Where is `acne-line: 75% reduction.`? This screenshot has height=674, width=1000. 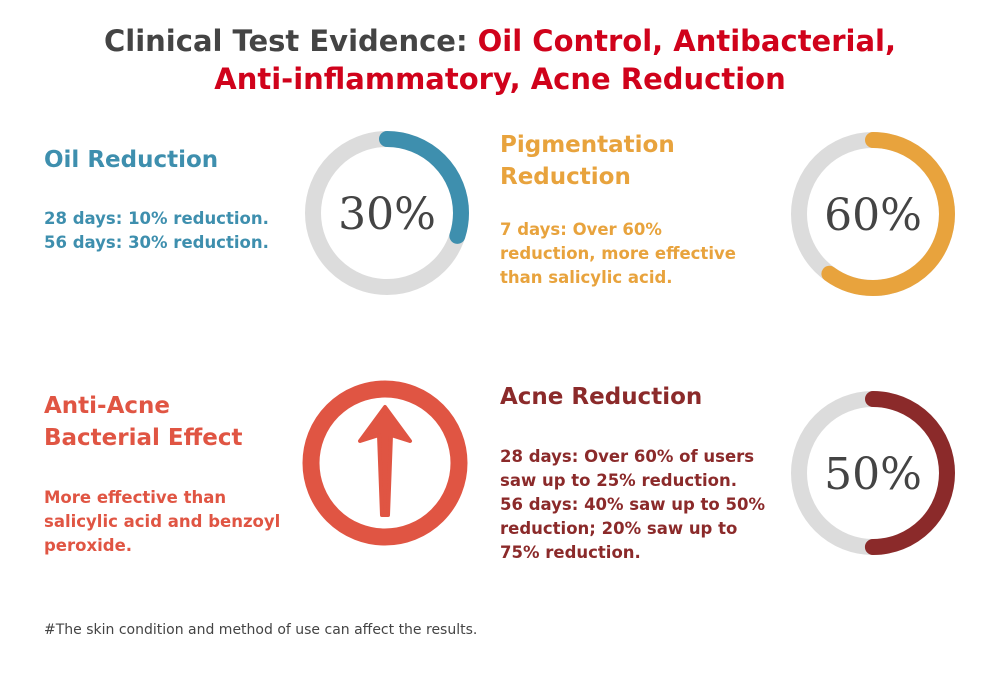 acne-line: 75% reduction. is located at coordinates (570, 552).